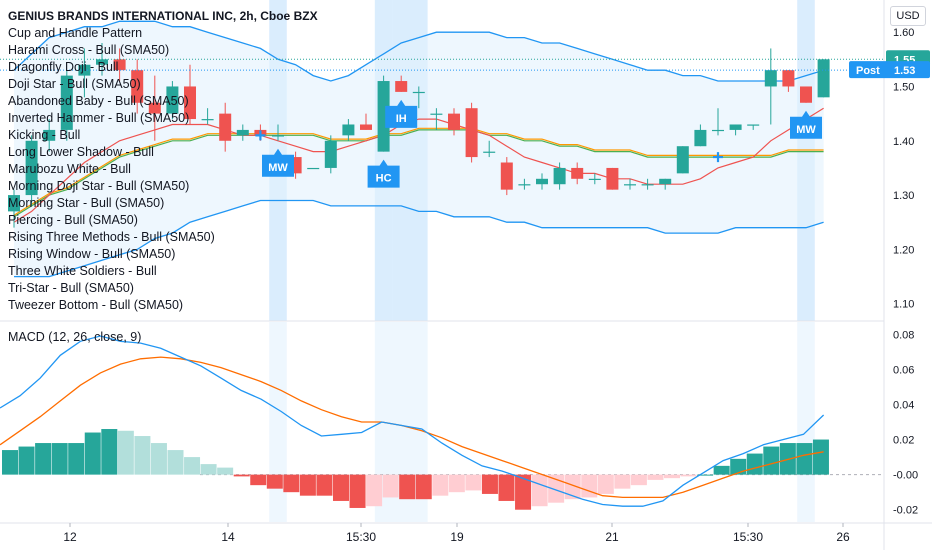  Describe the element at coordinates (908, 16) in the screenshot. I see `currency-button: USD` at that location.